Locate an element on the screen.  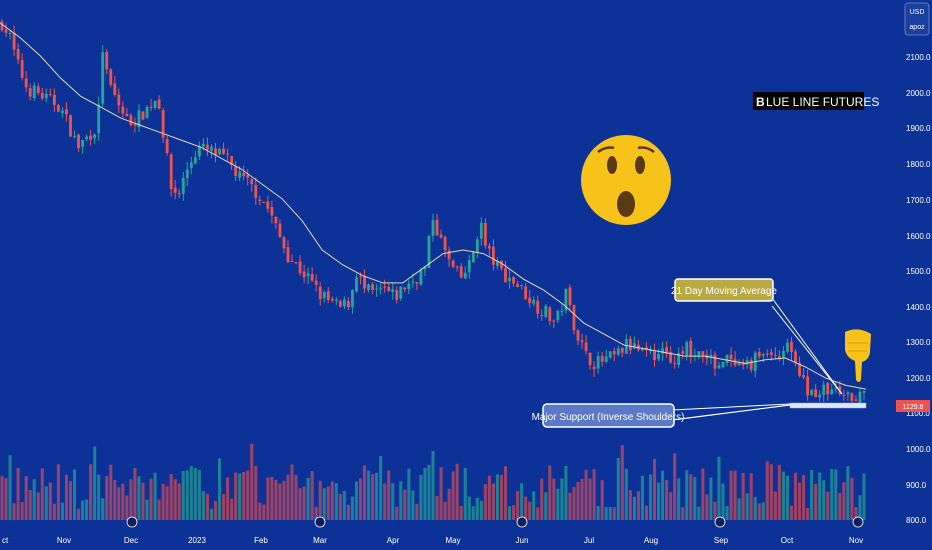
time-tick-label: Nov is located at coordinates (856, 540).